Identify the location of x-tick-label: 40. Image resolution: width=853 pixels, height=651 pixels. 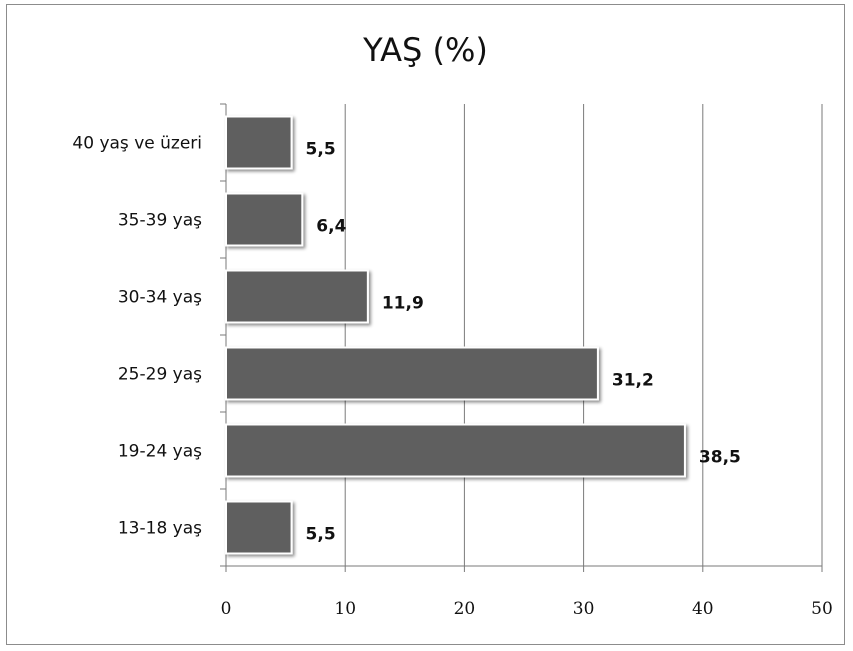
(703, 609).